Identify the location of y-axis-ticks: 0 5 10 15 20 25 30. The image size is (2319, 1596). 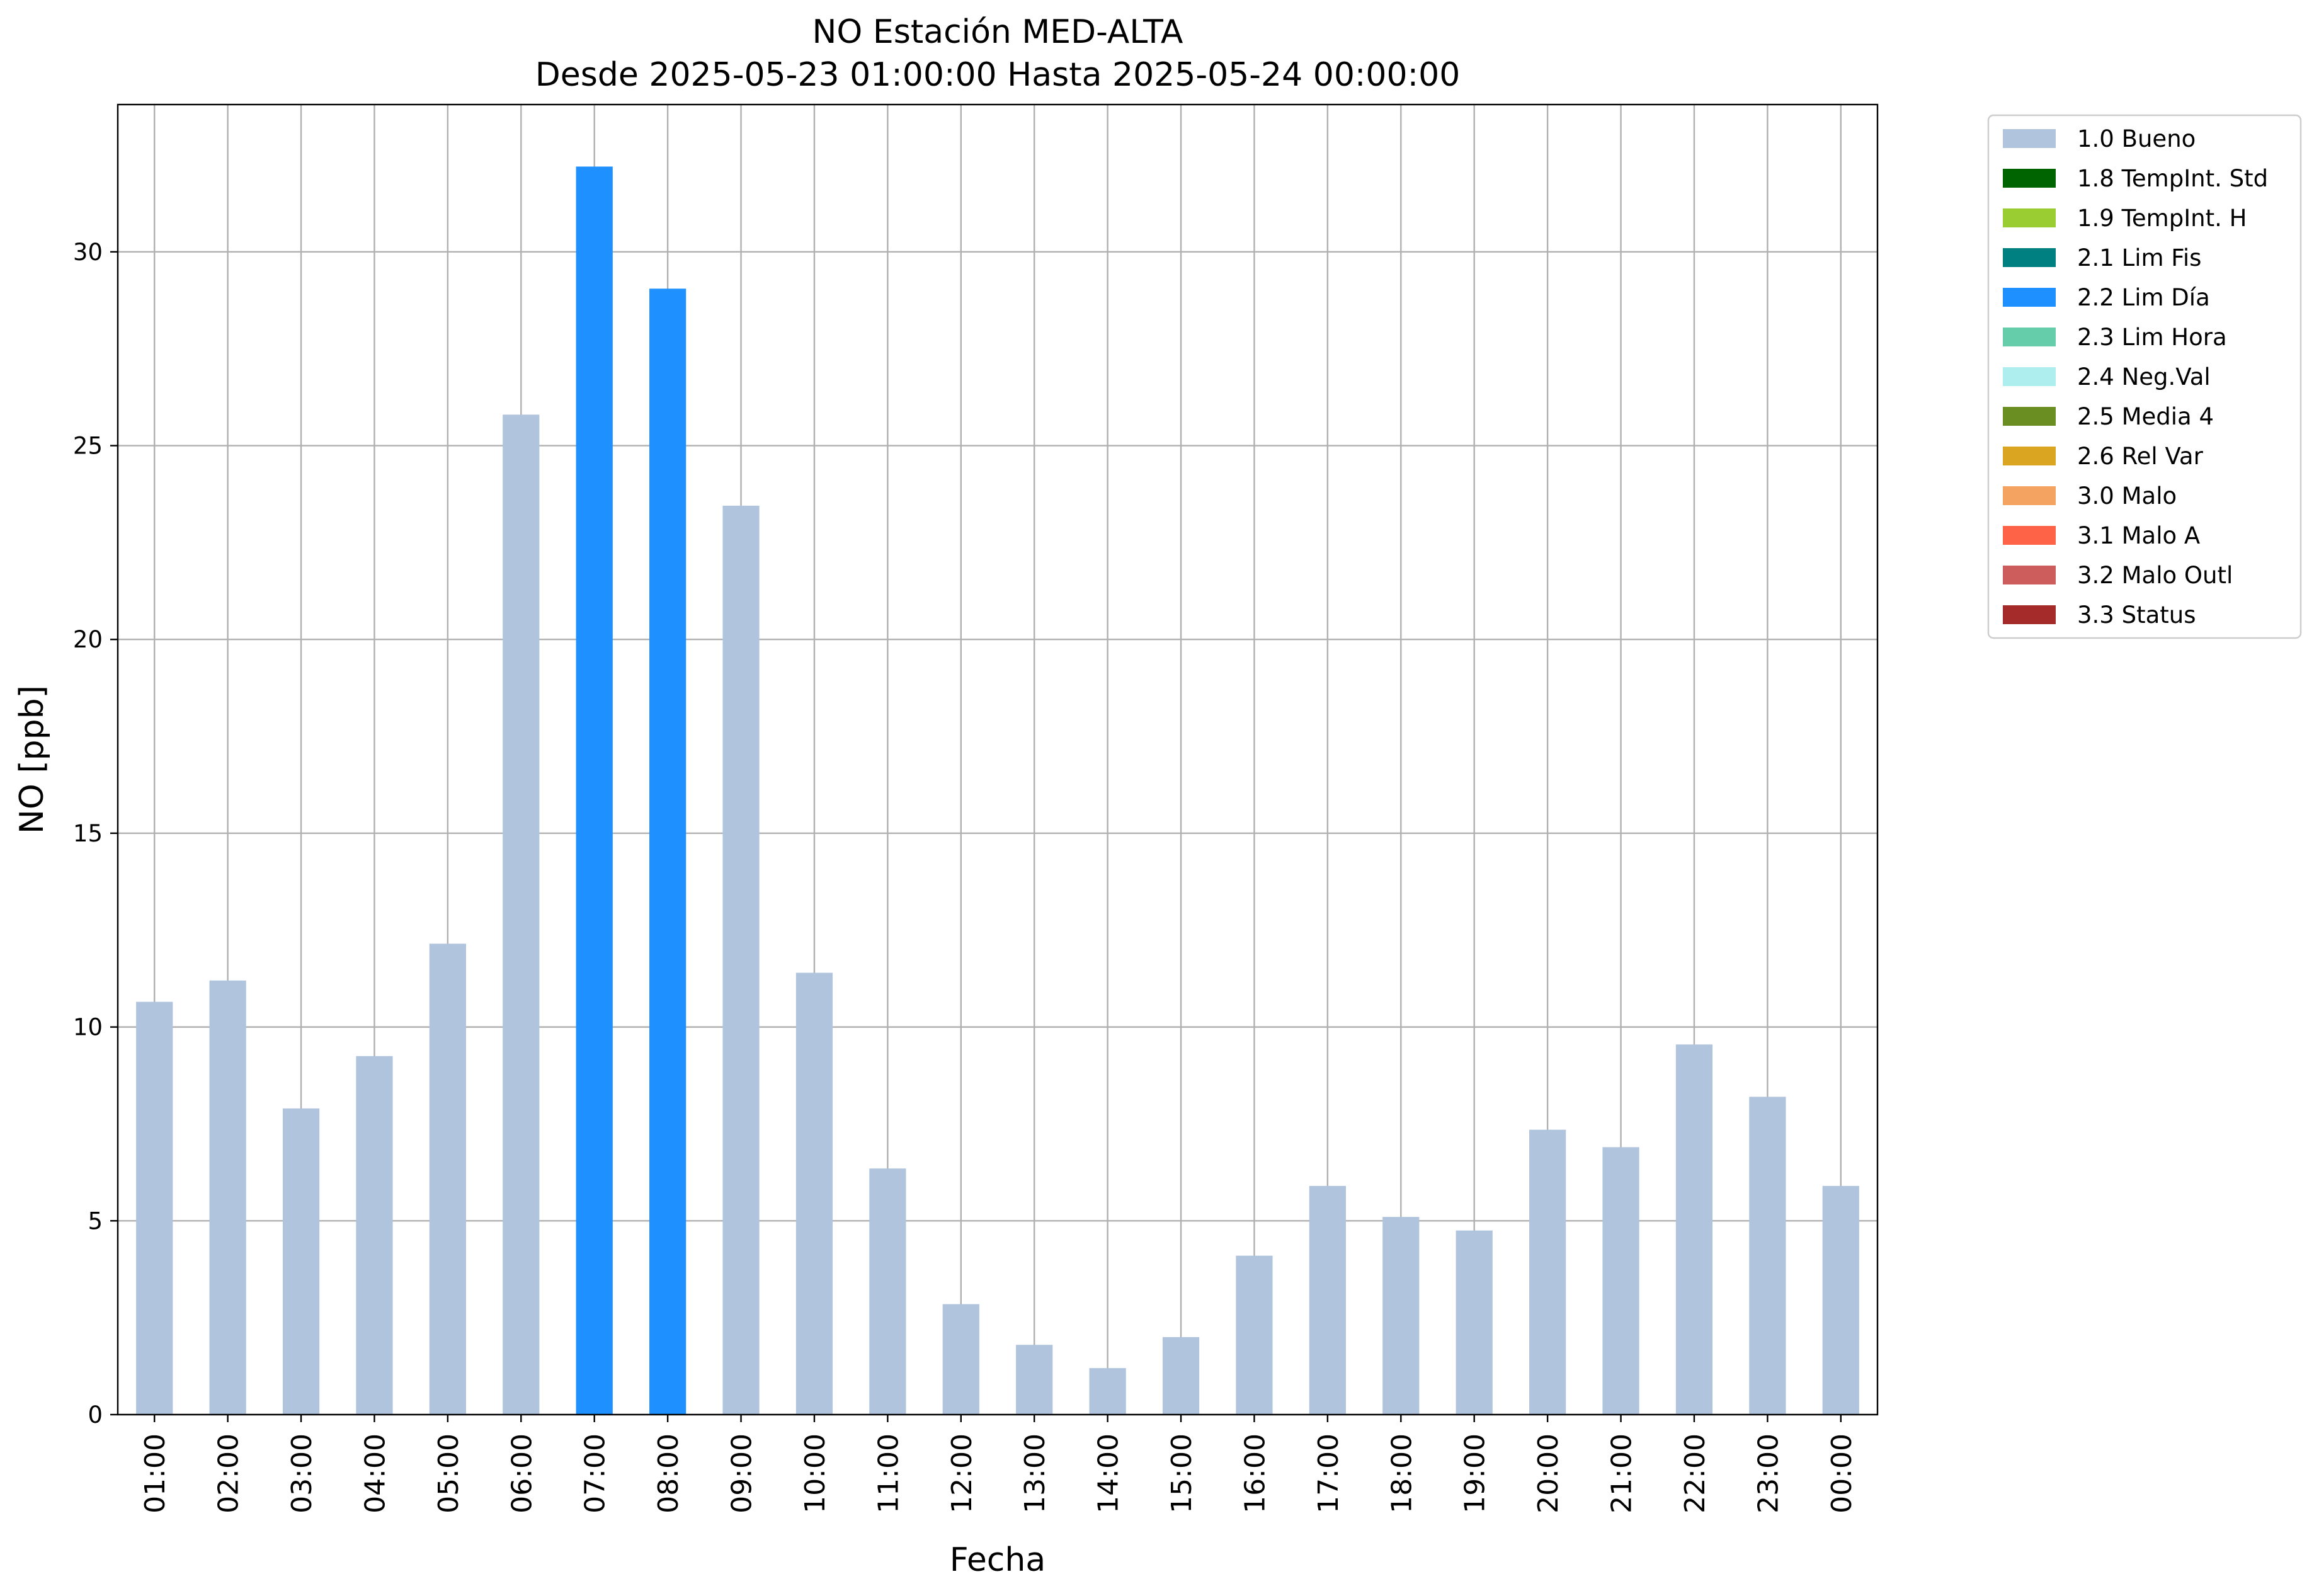
(95, 833).